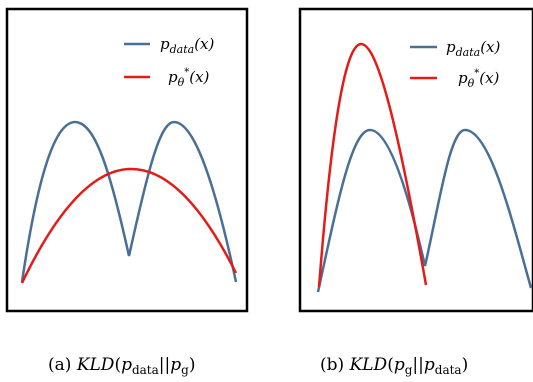 This screenshot has width=533, height=382. What do you see at coordinates (145, 370) in the screenshot?
I see `caption-s1: data` at bounding box center [145, 370].